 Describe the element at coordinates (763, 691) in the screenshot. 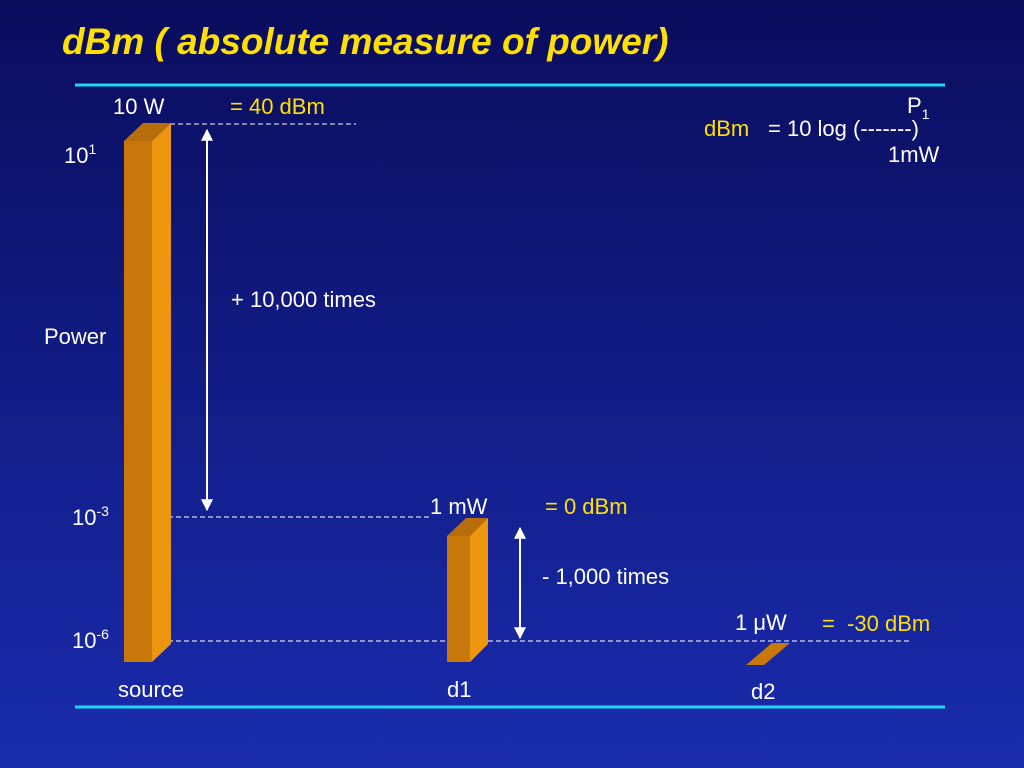

I see `bar-label: d2` at that location.